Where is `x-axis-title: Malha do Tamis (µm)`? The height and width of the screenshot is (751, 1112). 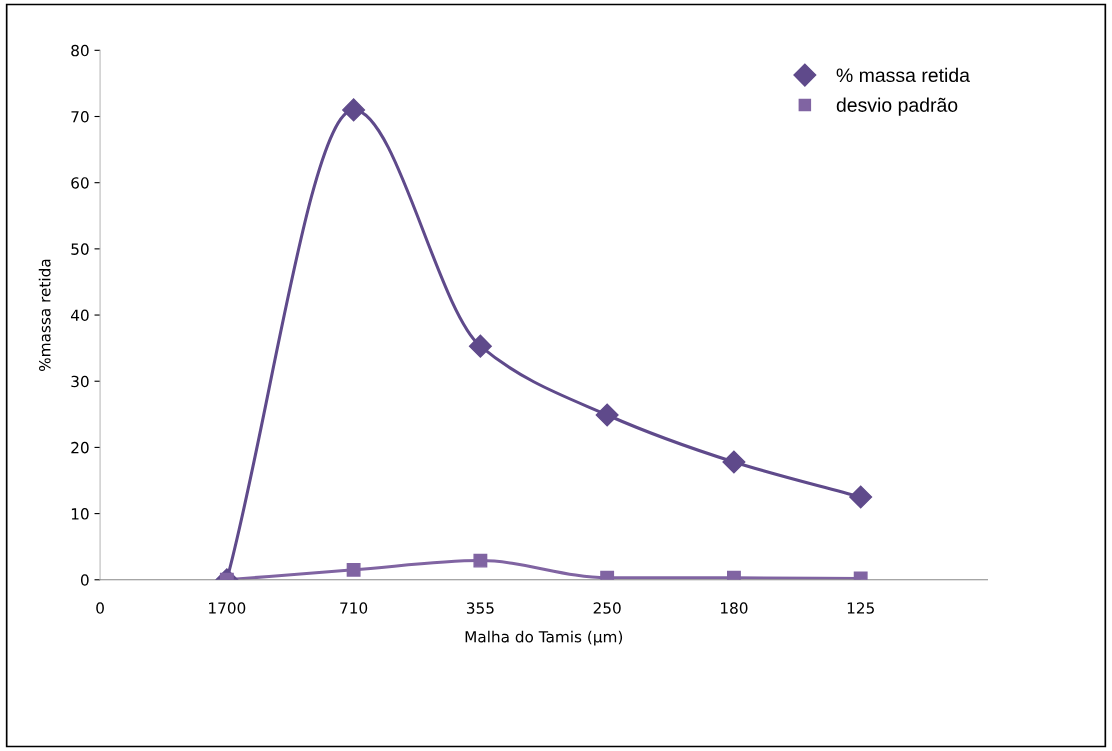 x-axis-title: Malha do Tamis (µm) is located at coordinates (544, 638).